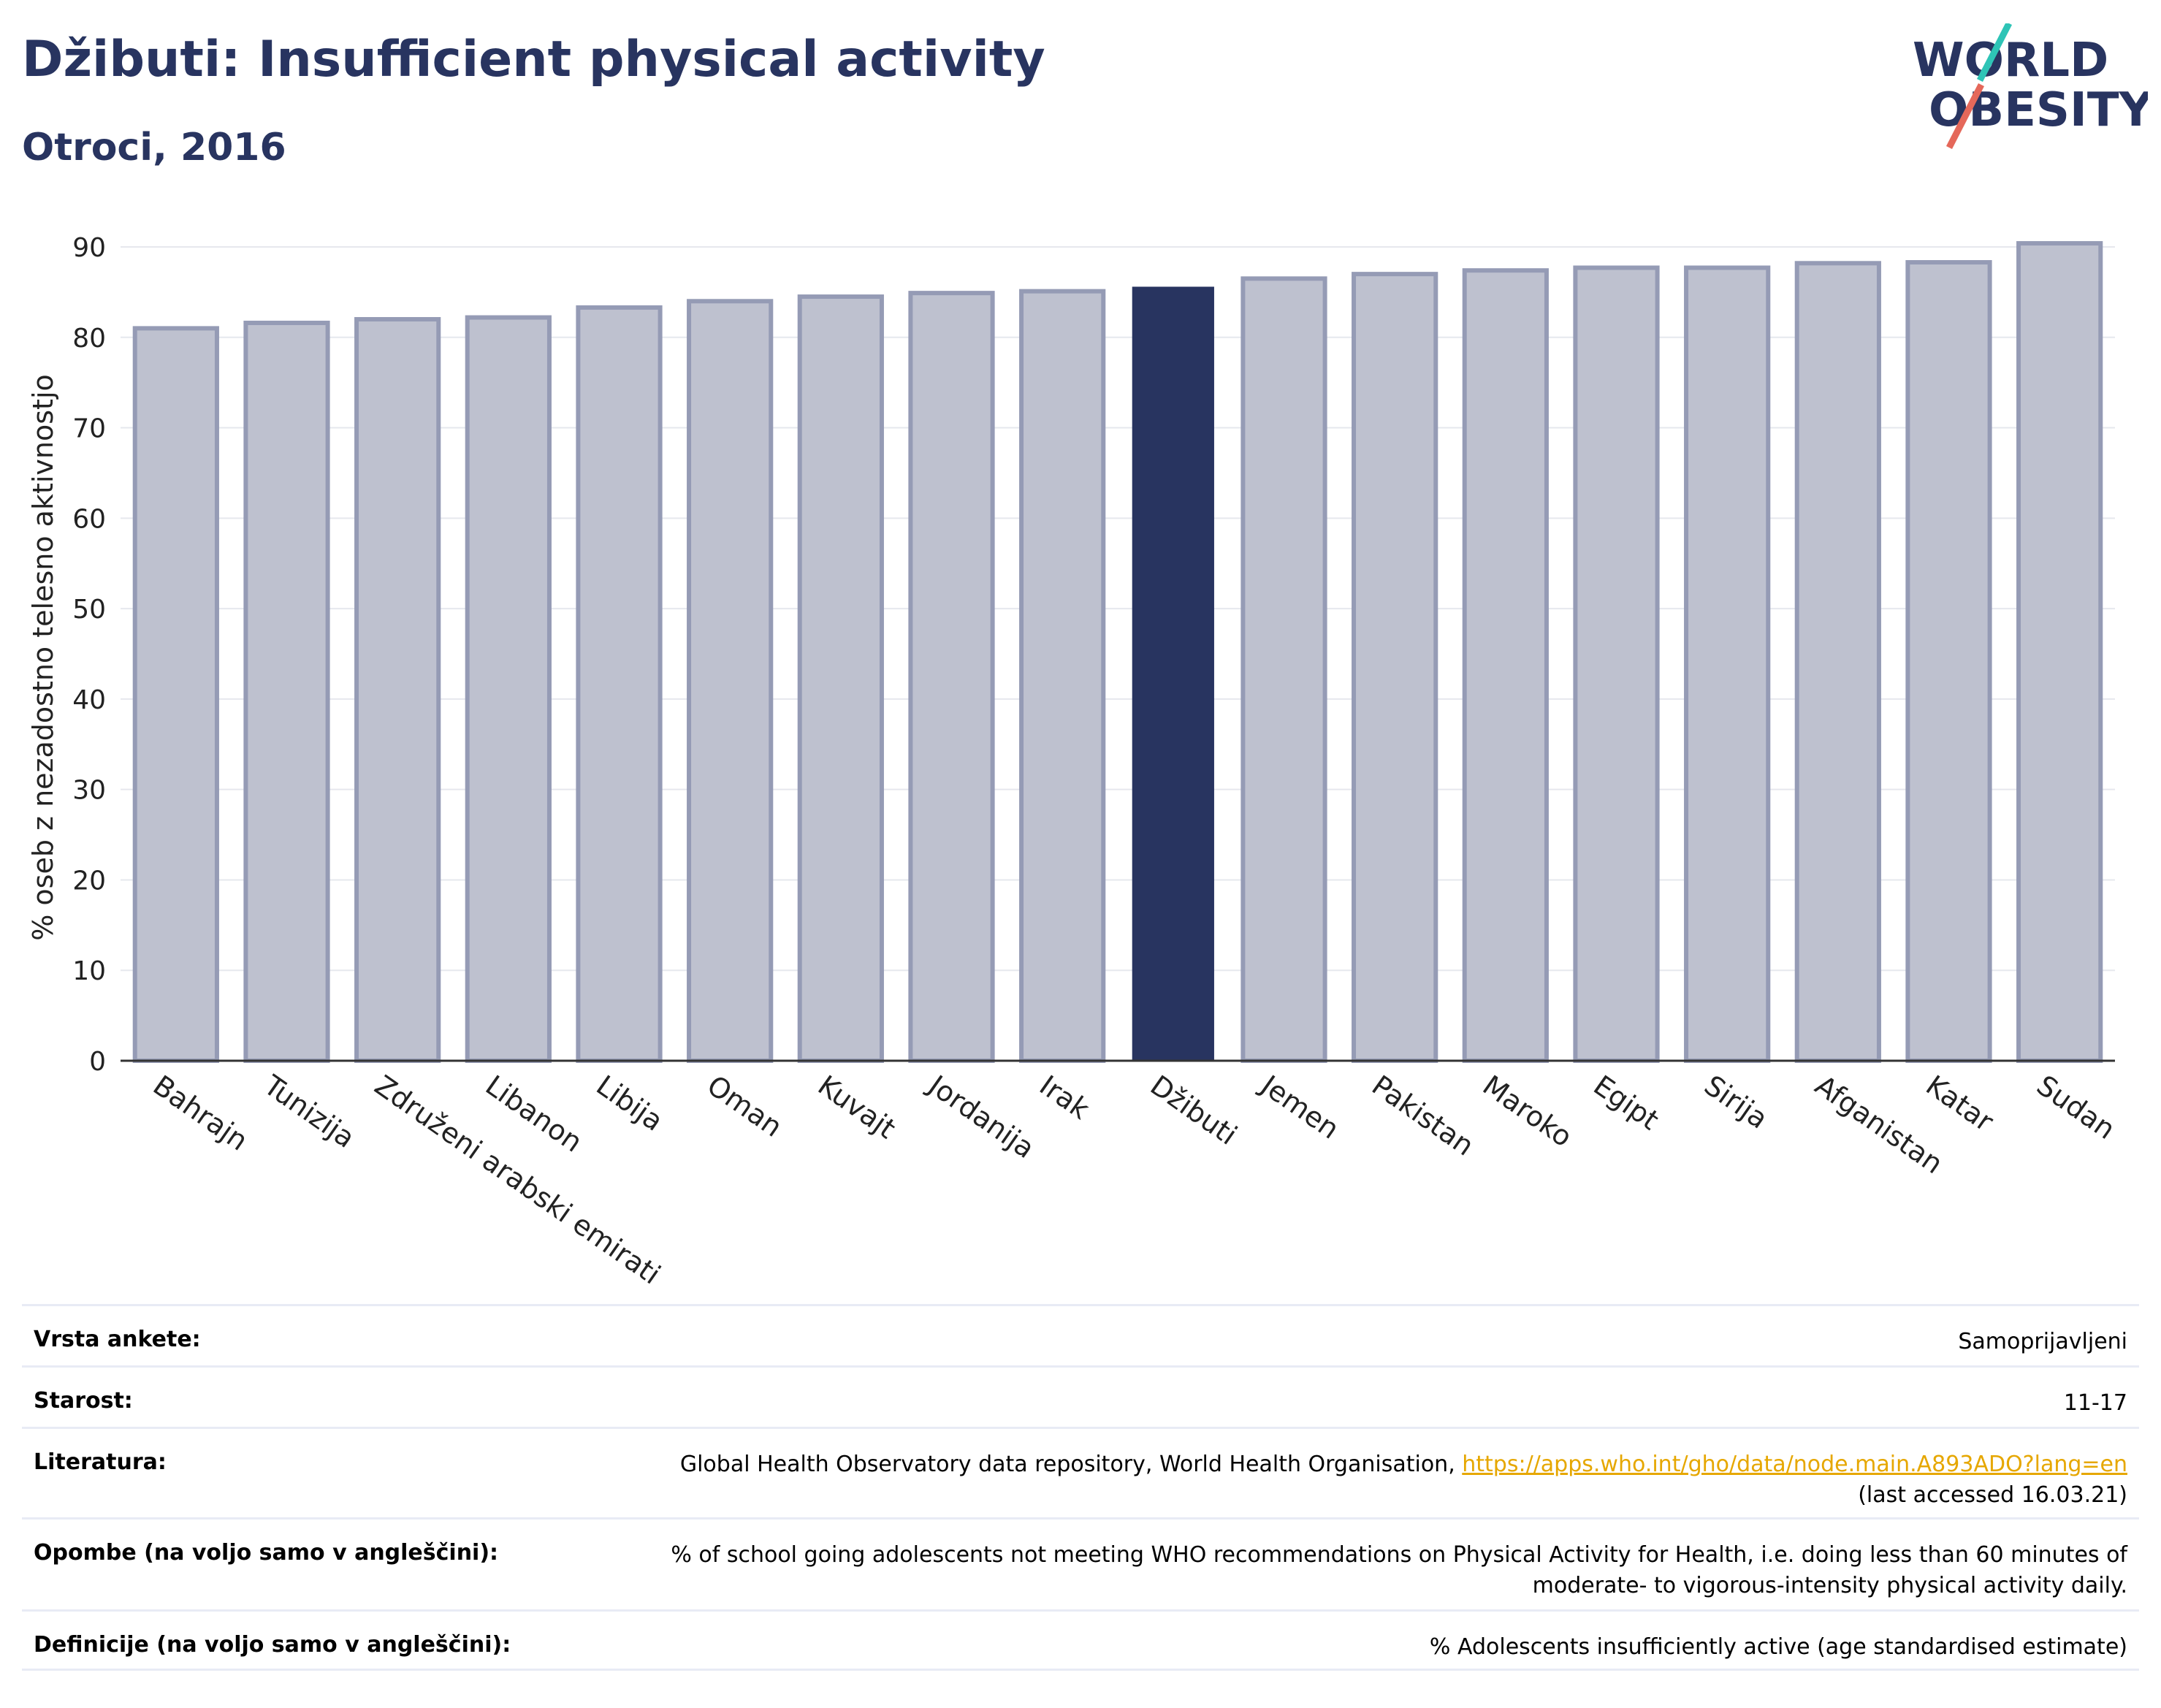  Describe the element at coordinates (89, 429) in the screenshot. I see `y-tick-label: 70` at that location.